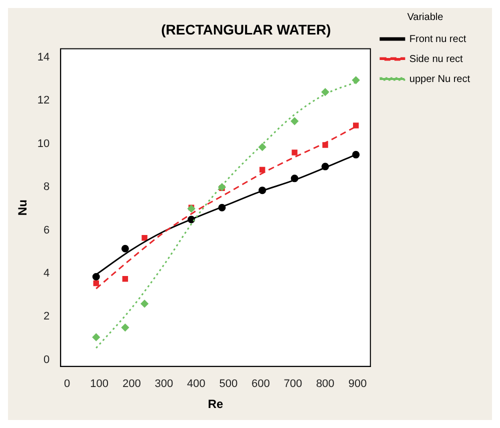  What do you see at coordinates (196, 384) in the screenshot?
I see `x-tick-label: 400` at bounding box center [196, 384].